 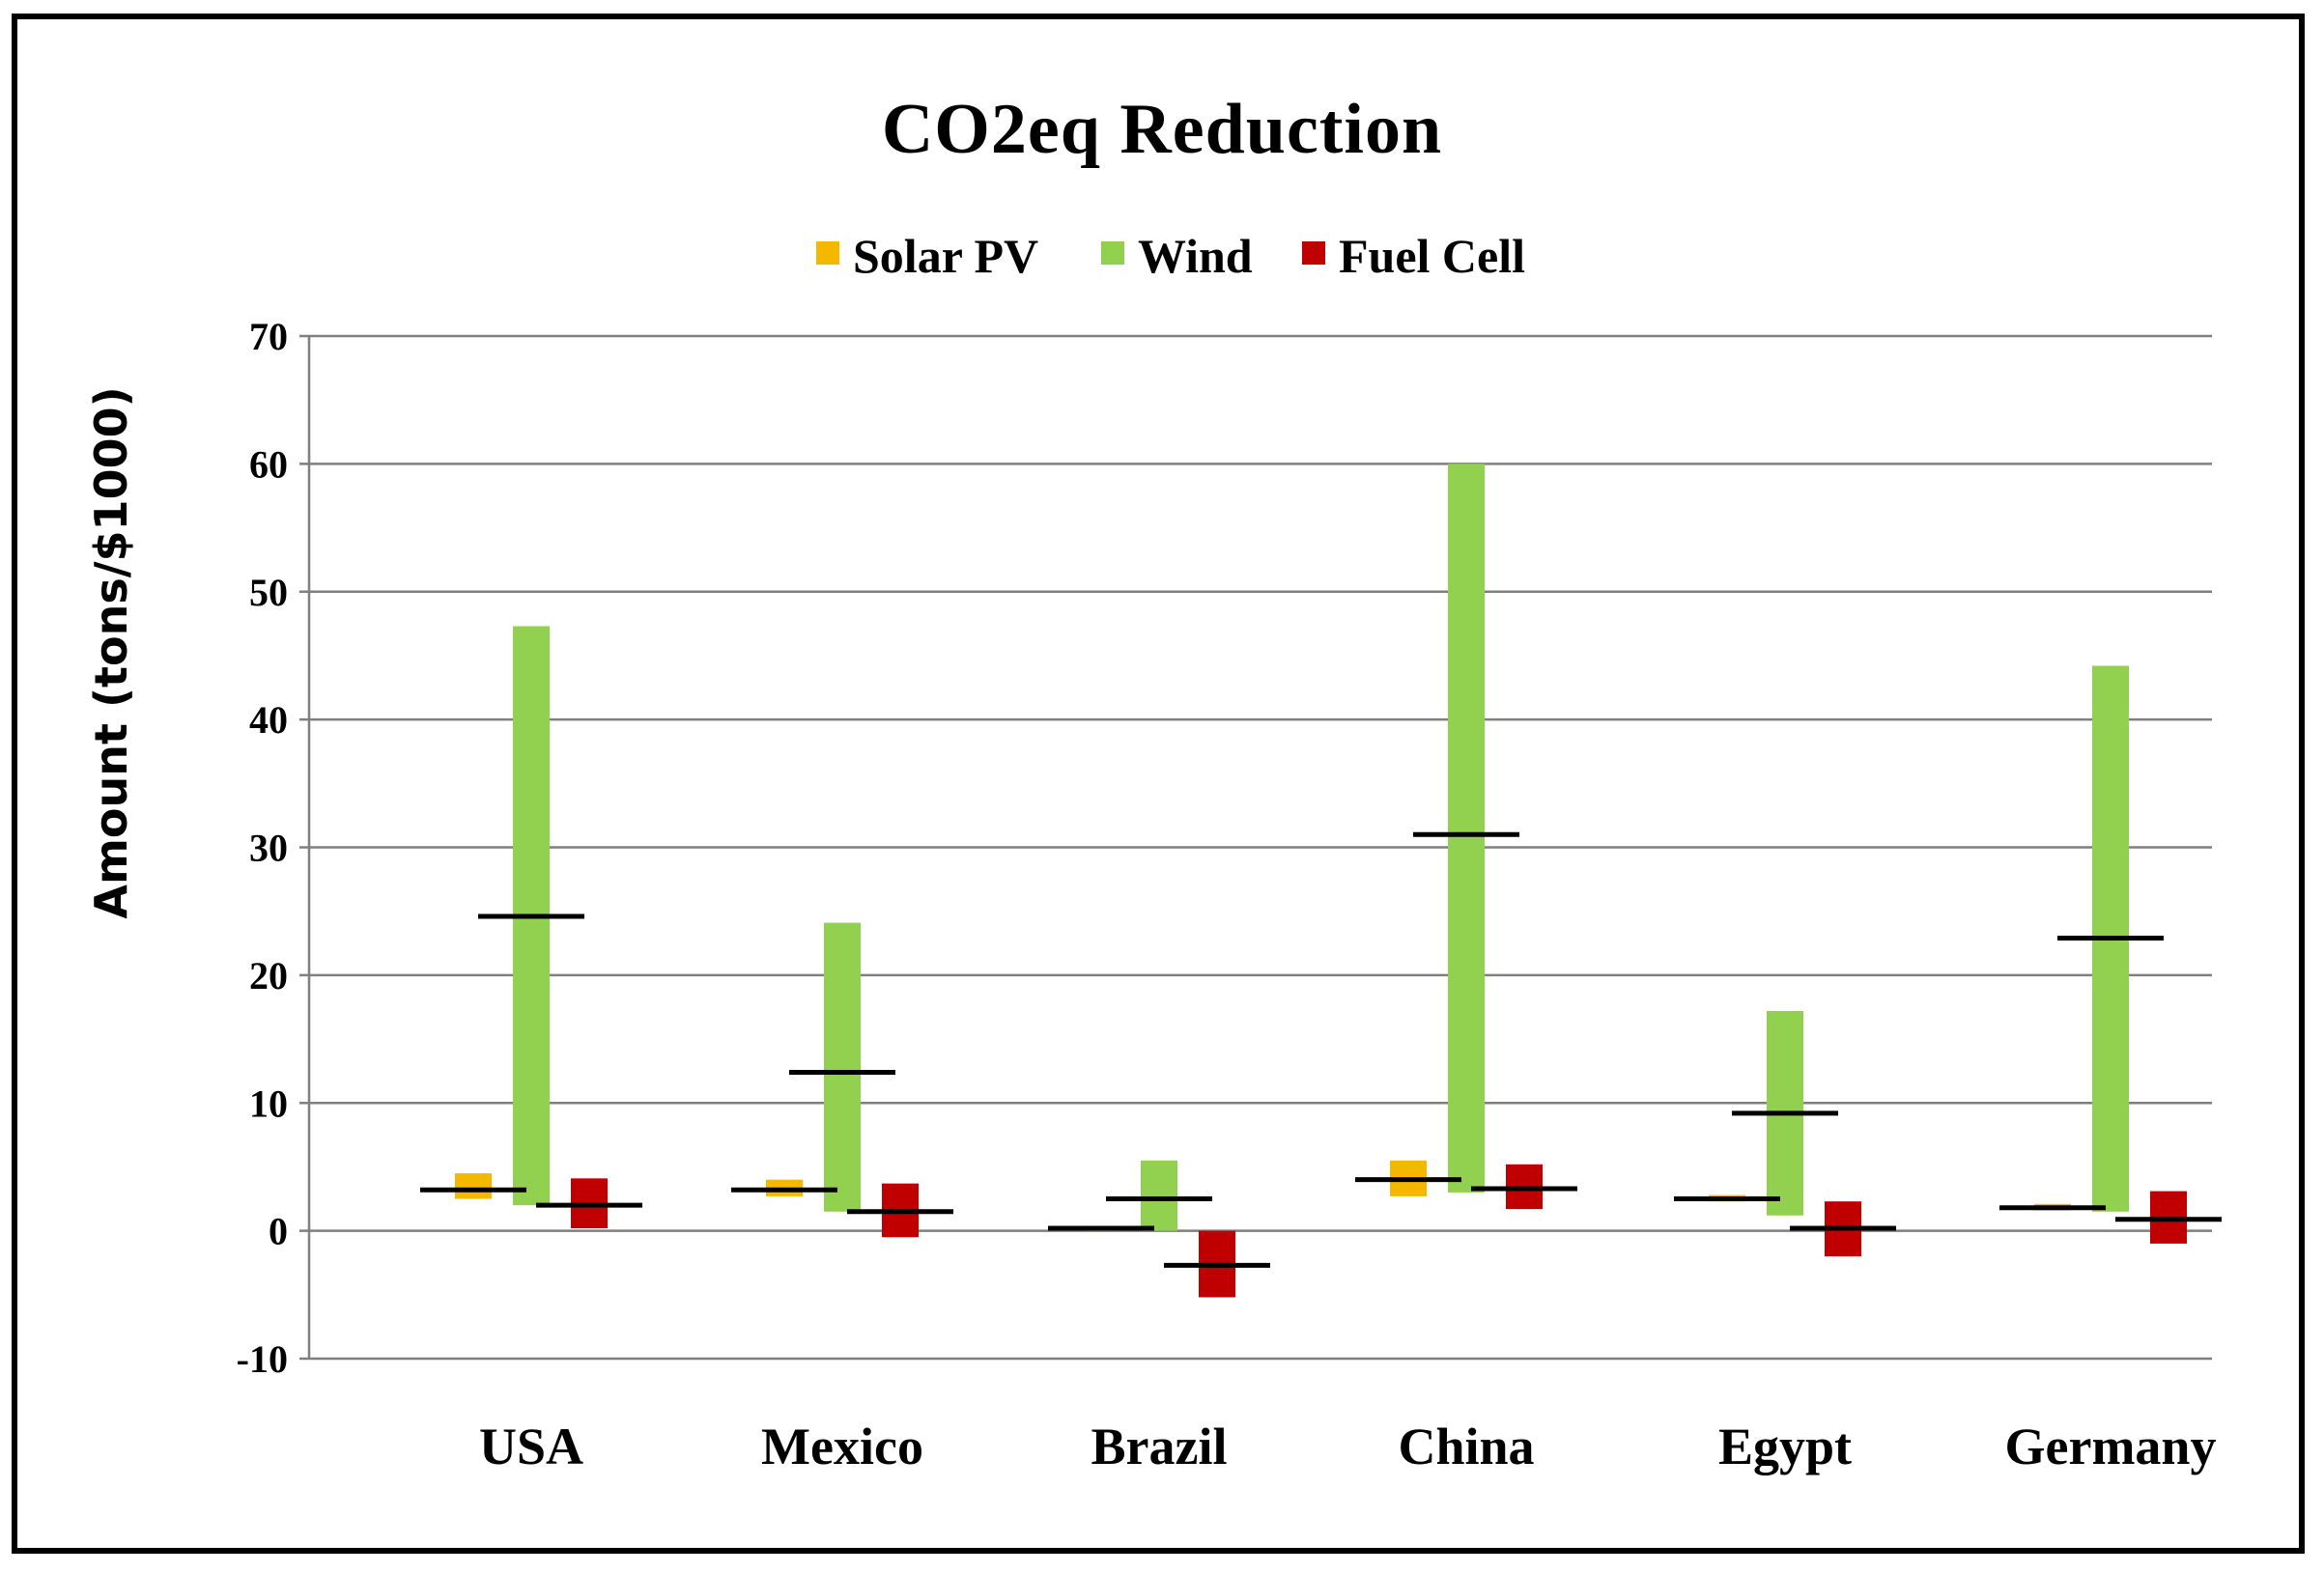 I want to click on legend-label-fuel-cell: Fuel Cell, so click(x=1432, y=256).